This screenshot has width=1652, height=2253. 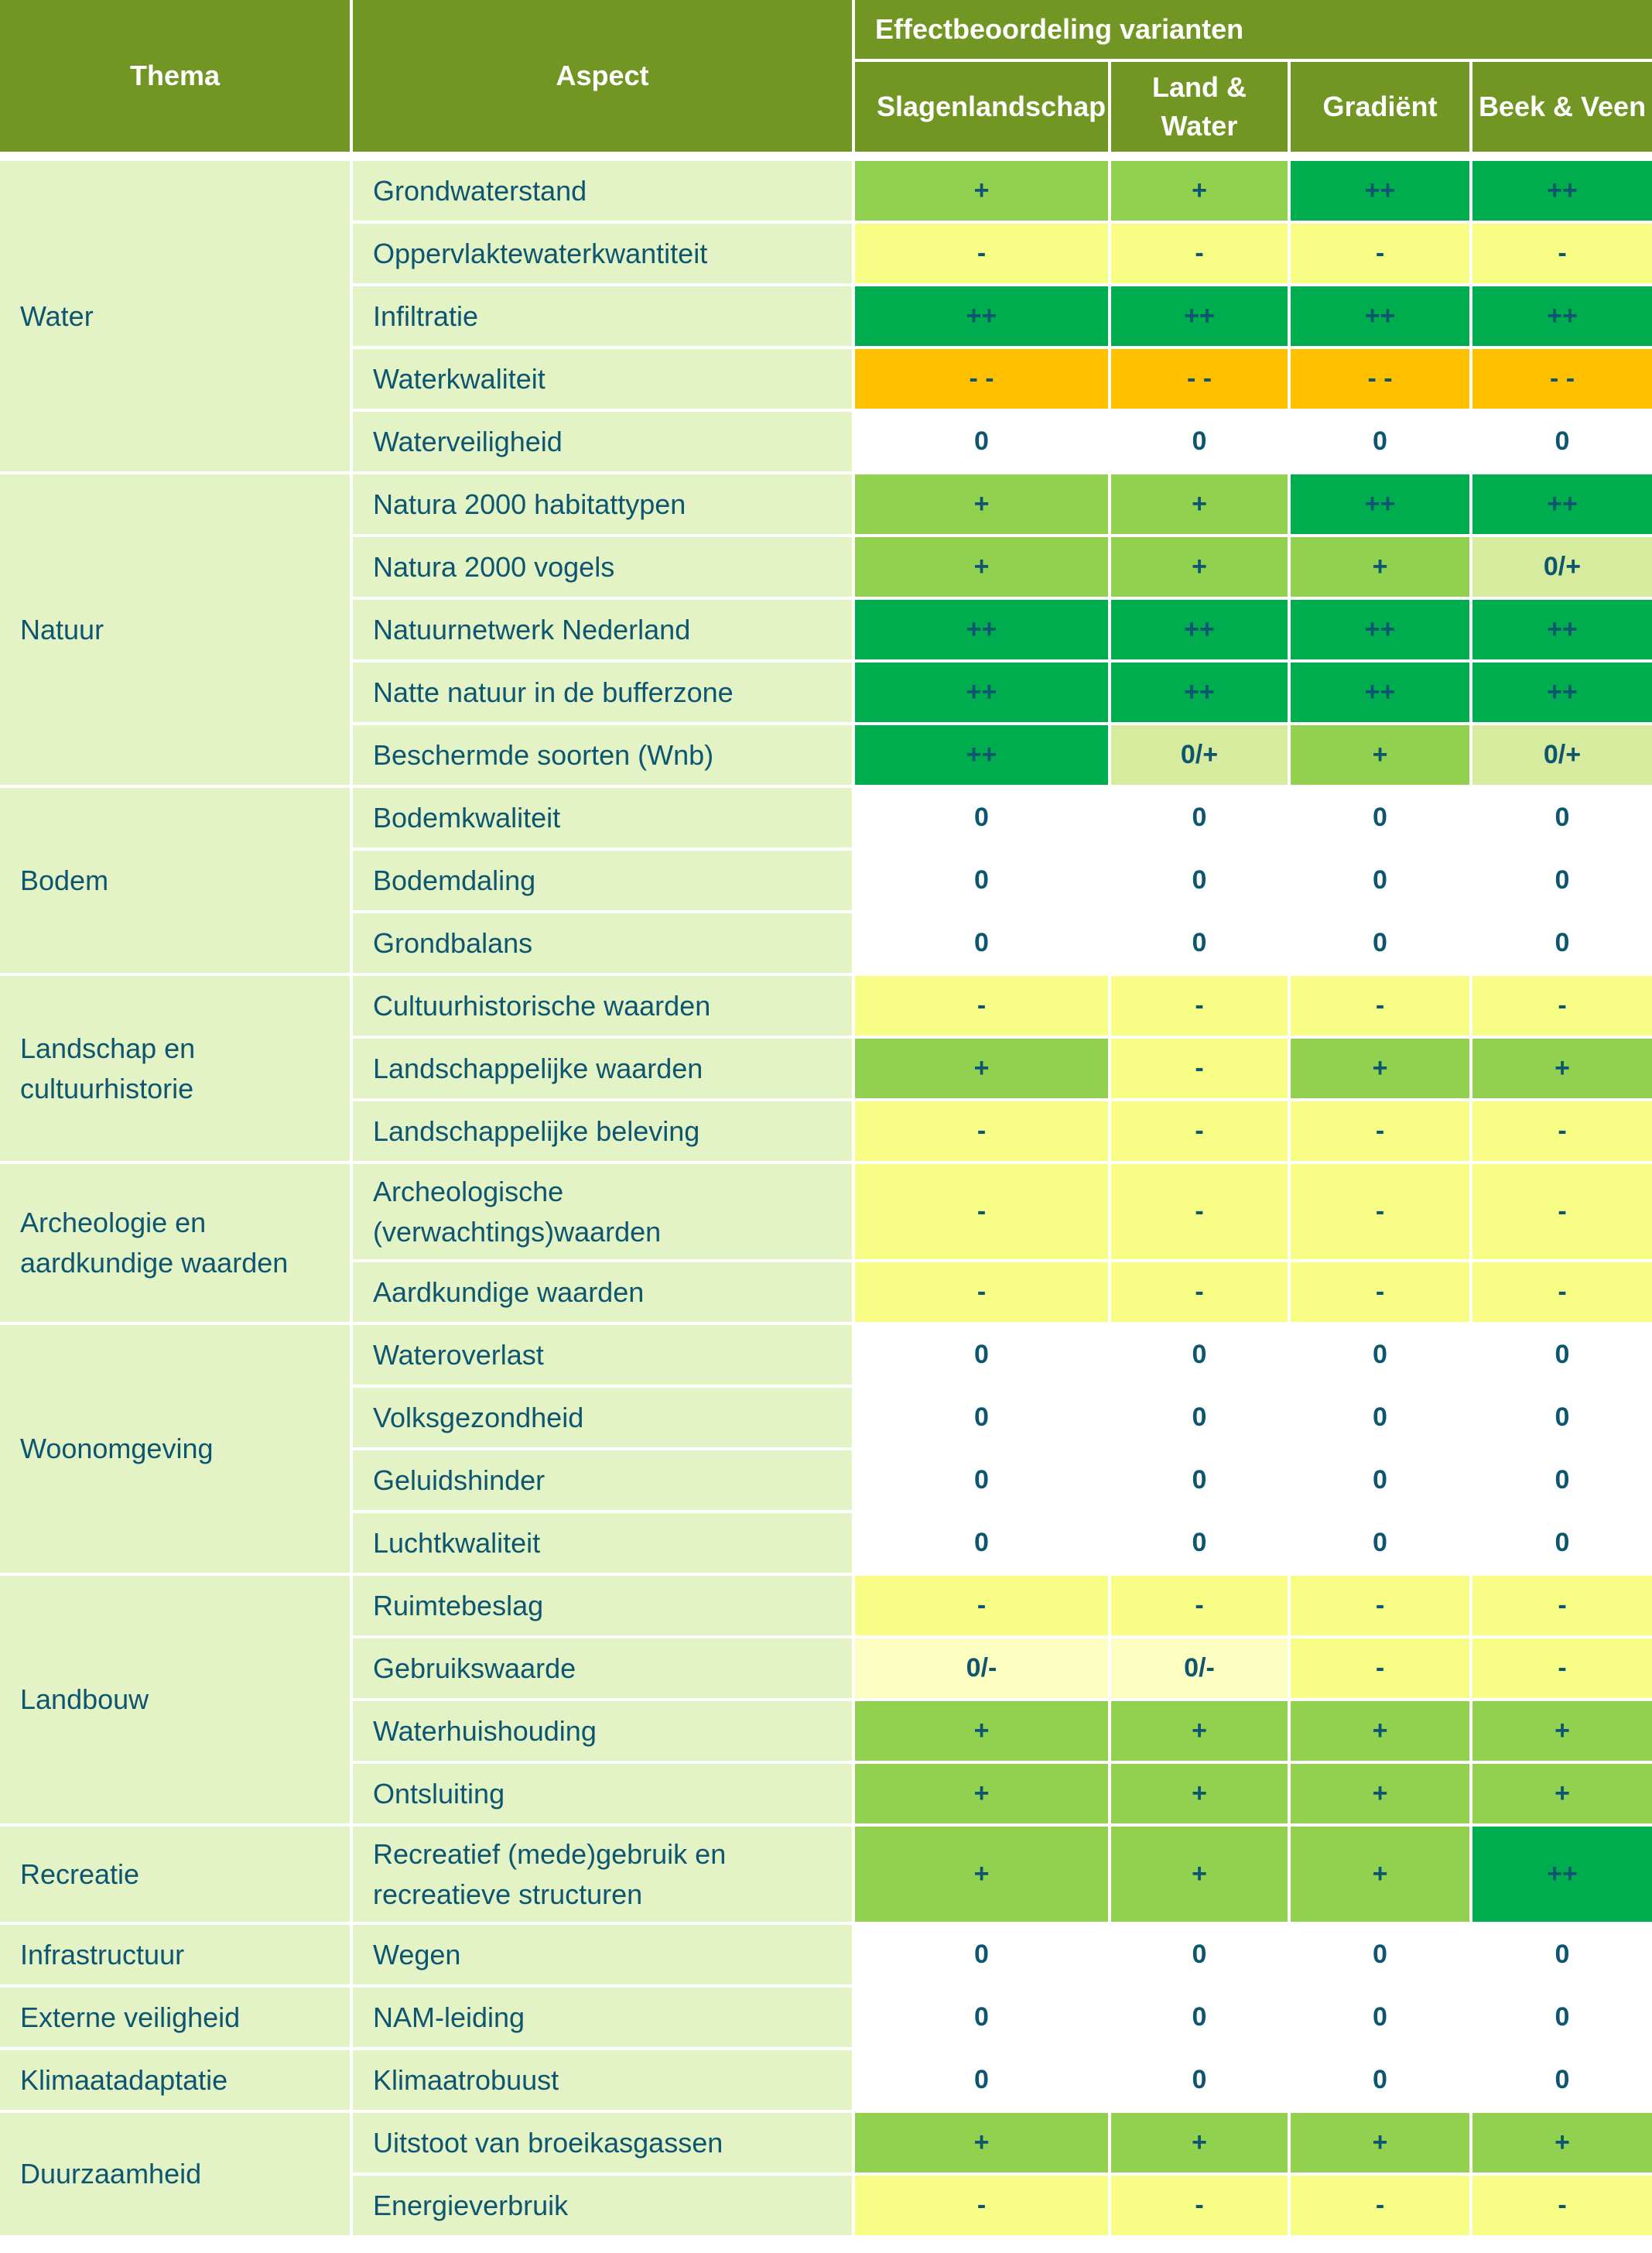 I want to click on aspect-label: Infiltratie, so click(x=603, y=316).